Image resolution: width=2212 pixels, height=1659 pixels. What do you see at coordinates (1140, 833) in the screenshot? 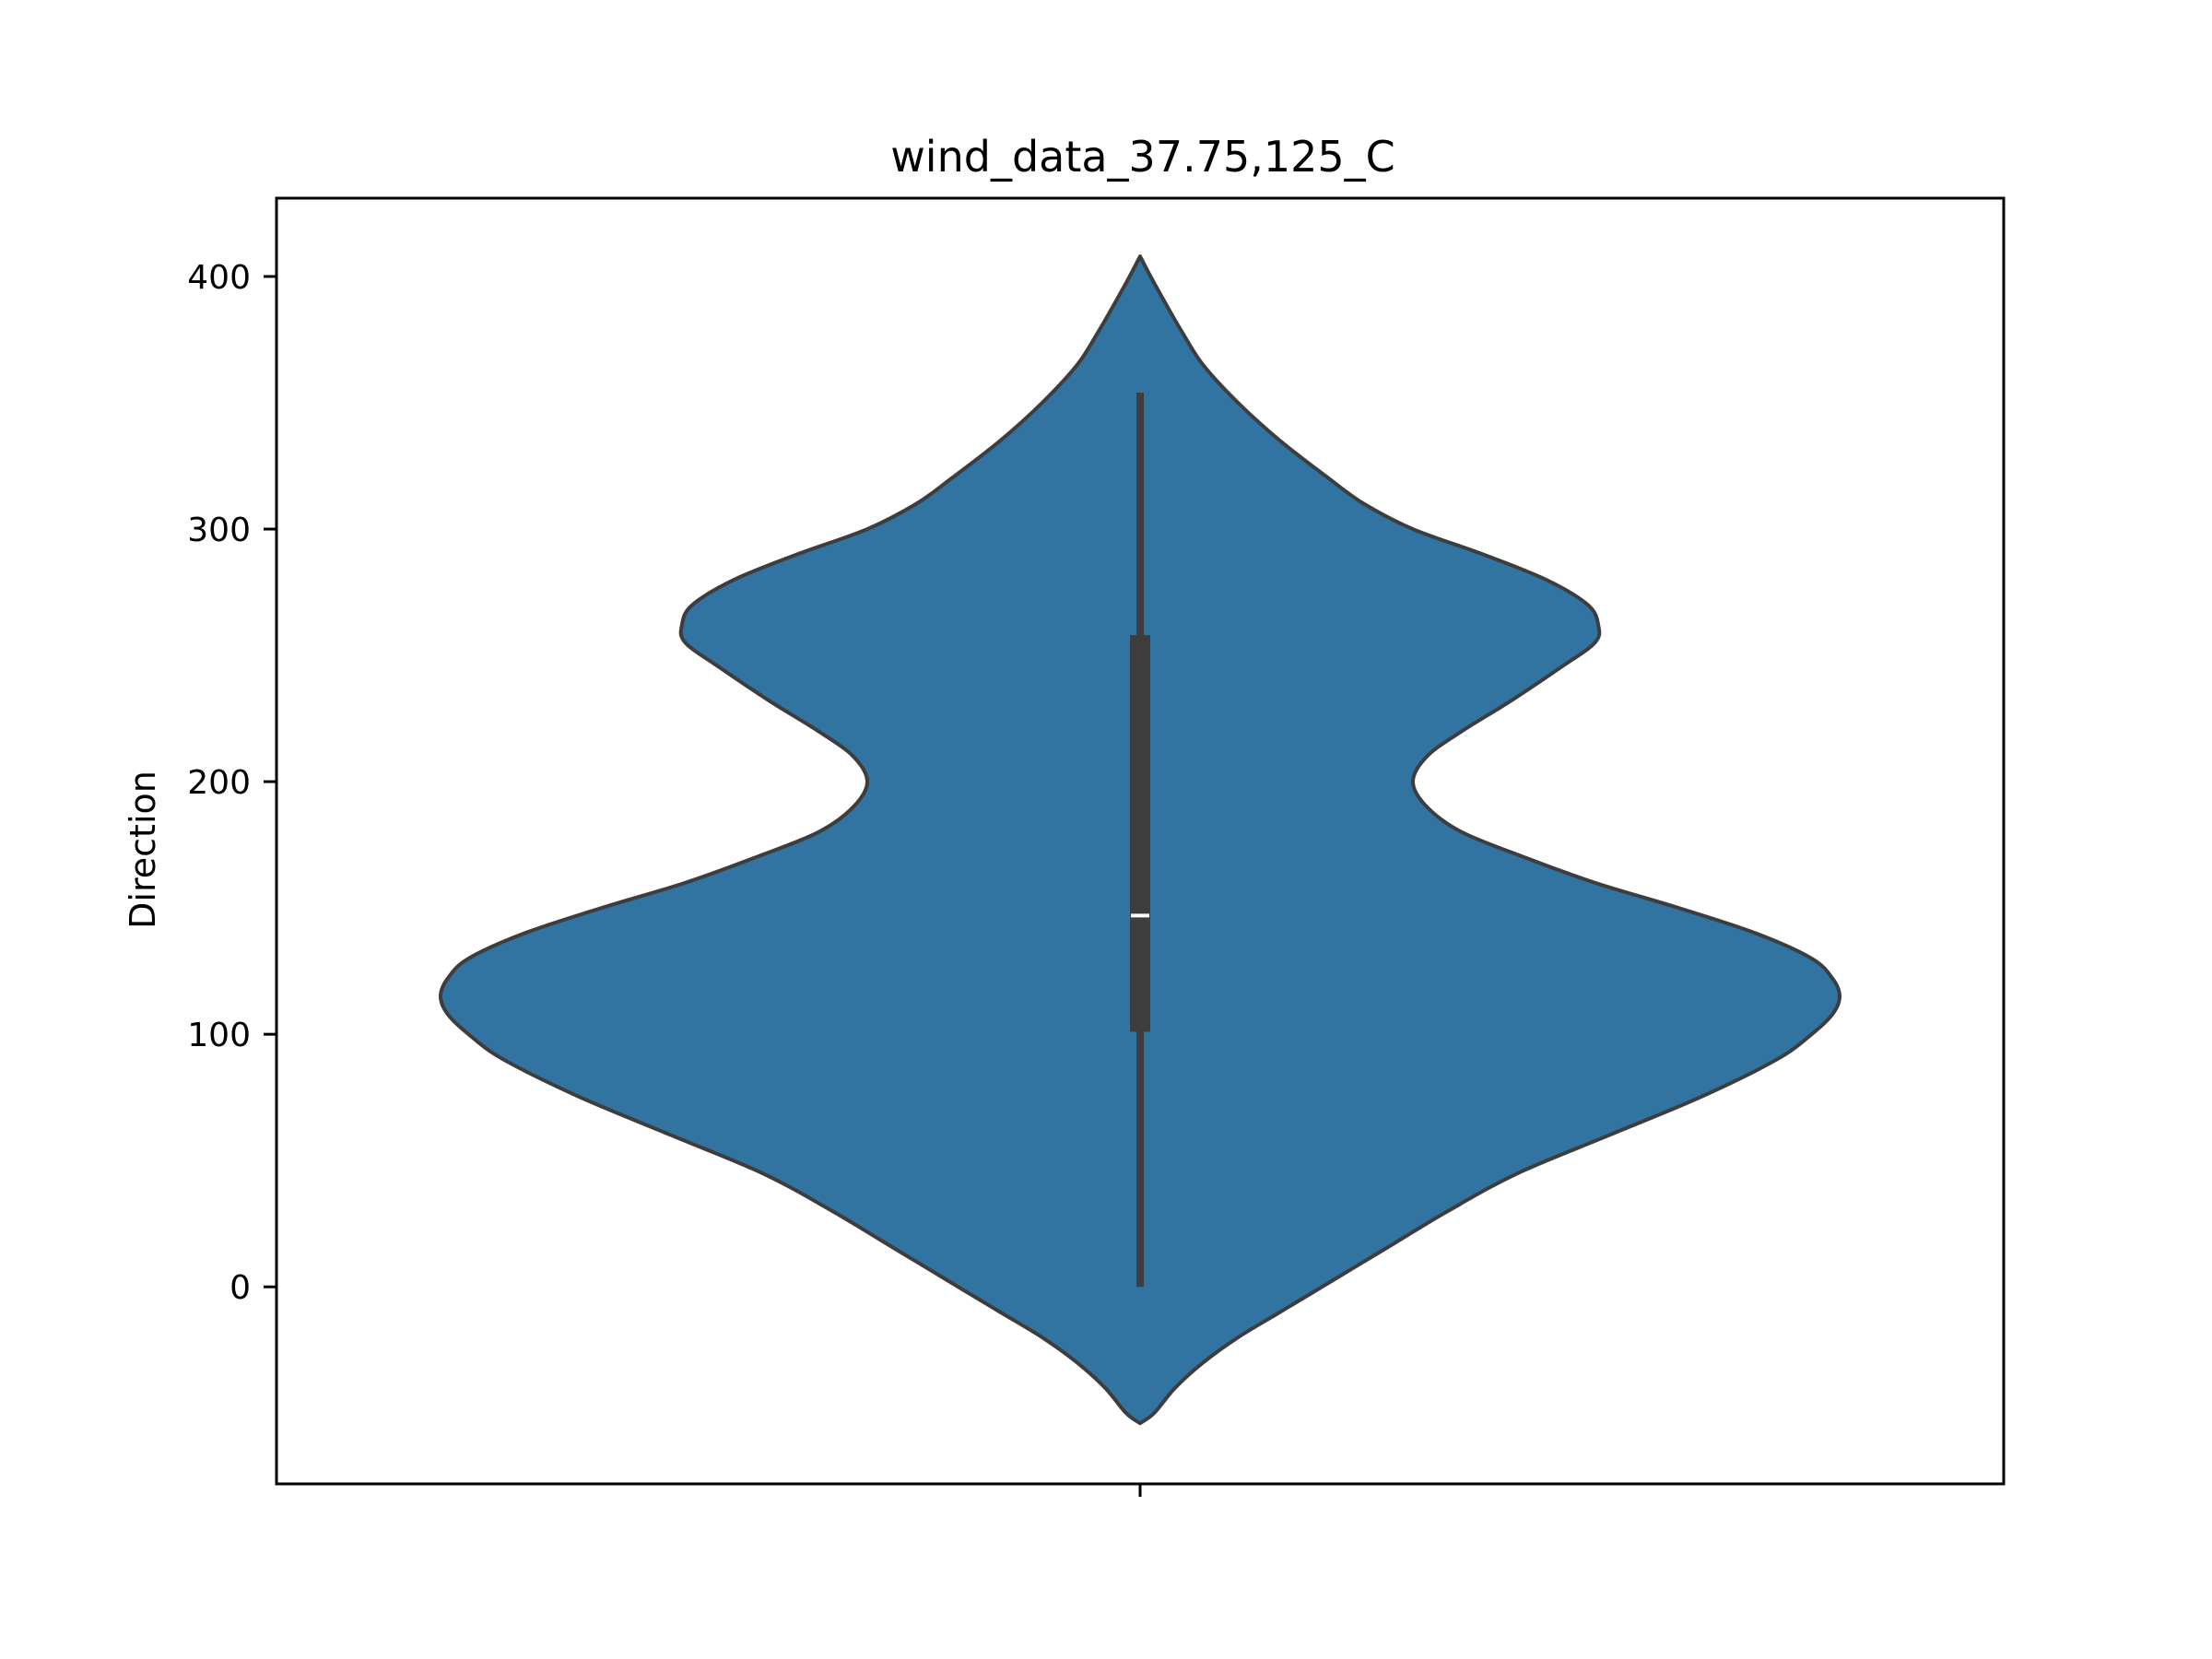
I see `interquartile-box` at bounding box center [1140, 833].